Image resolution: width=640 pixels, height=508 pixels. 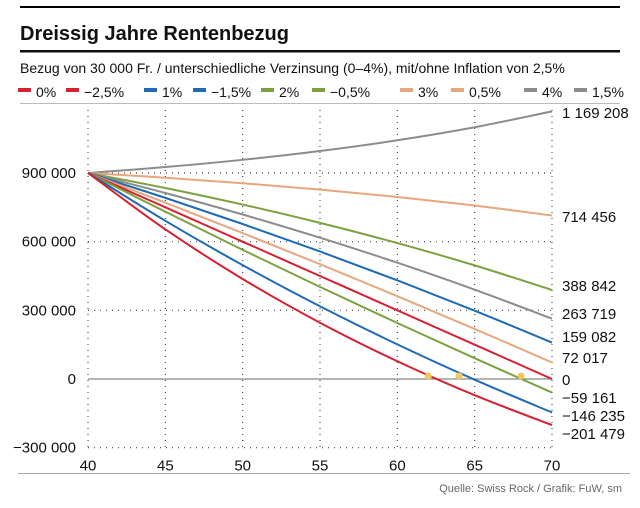 I want to click on legend-label: 1%, so click(x=172, y=92).